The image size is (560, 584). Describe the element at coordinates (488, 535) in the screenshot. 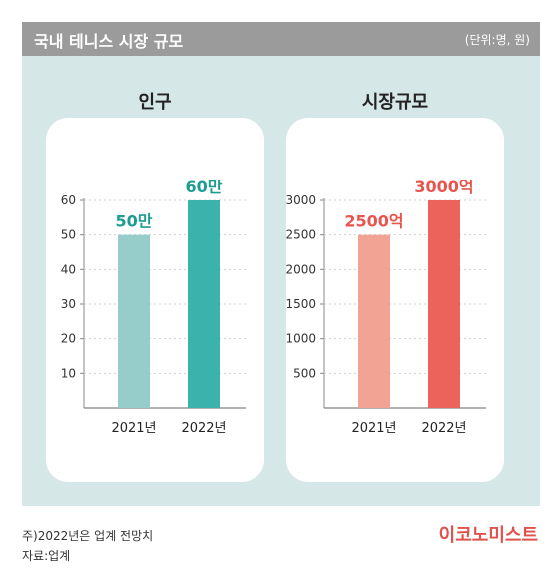

I see `publisher-logo: 이코노미스트` at that location.